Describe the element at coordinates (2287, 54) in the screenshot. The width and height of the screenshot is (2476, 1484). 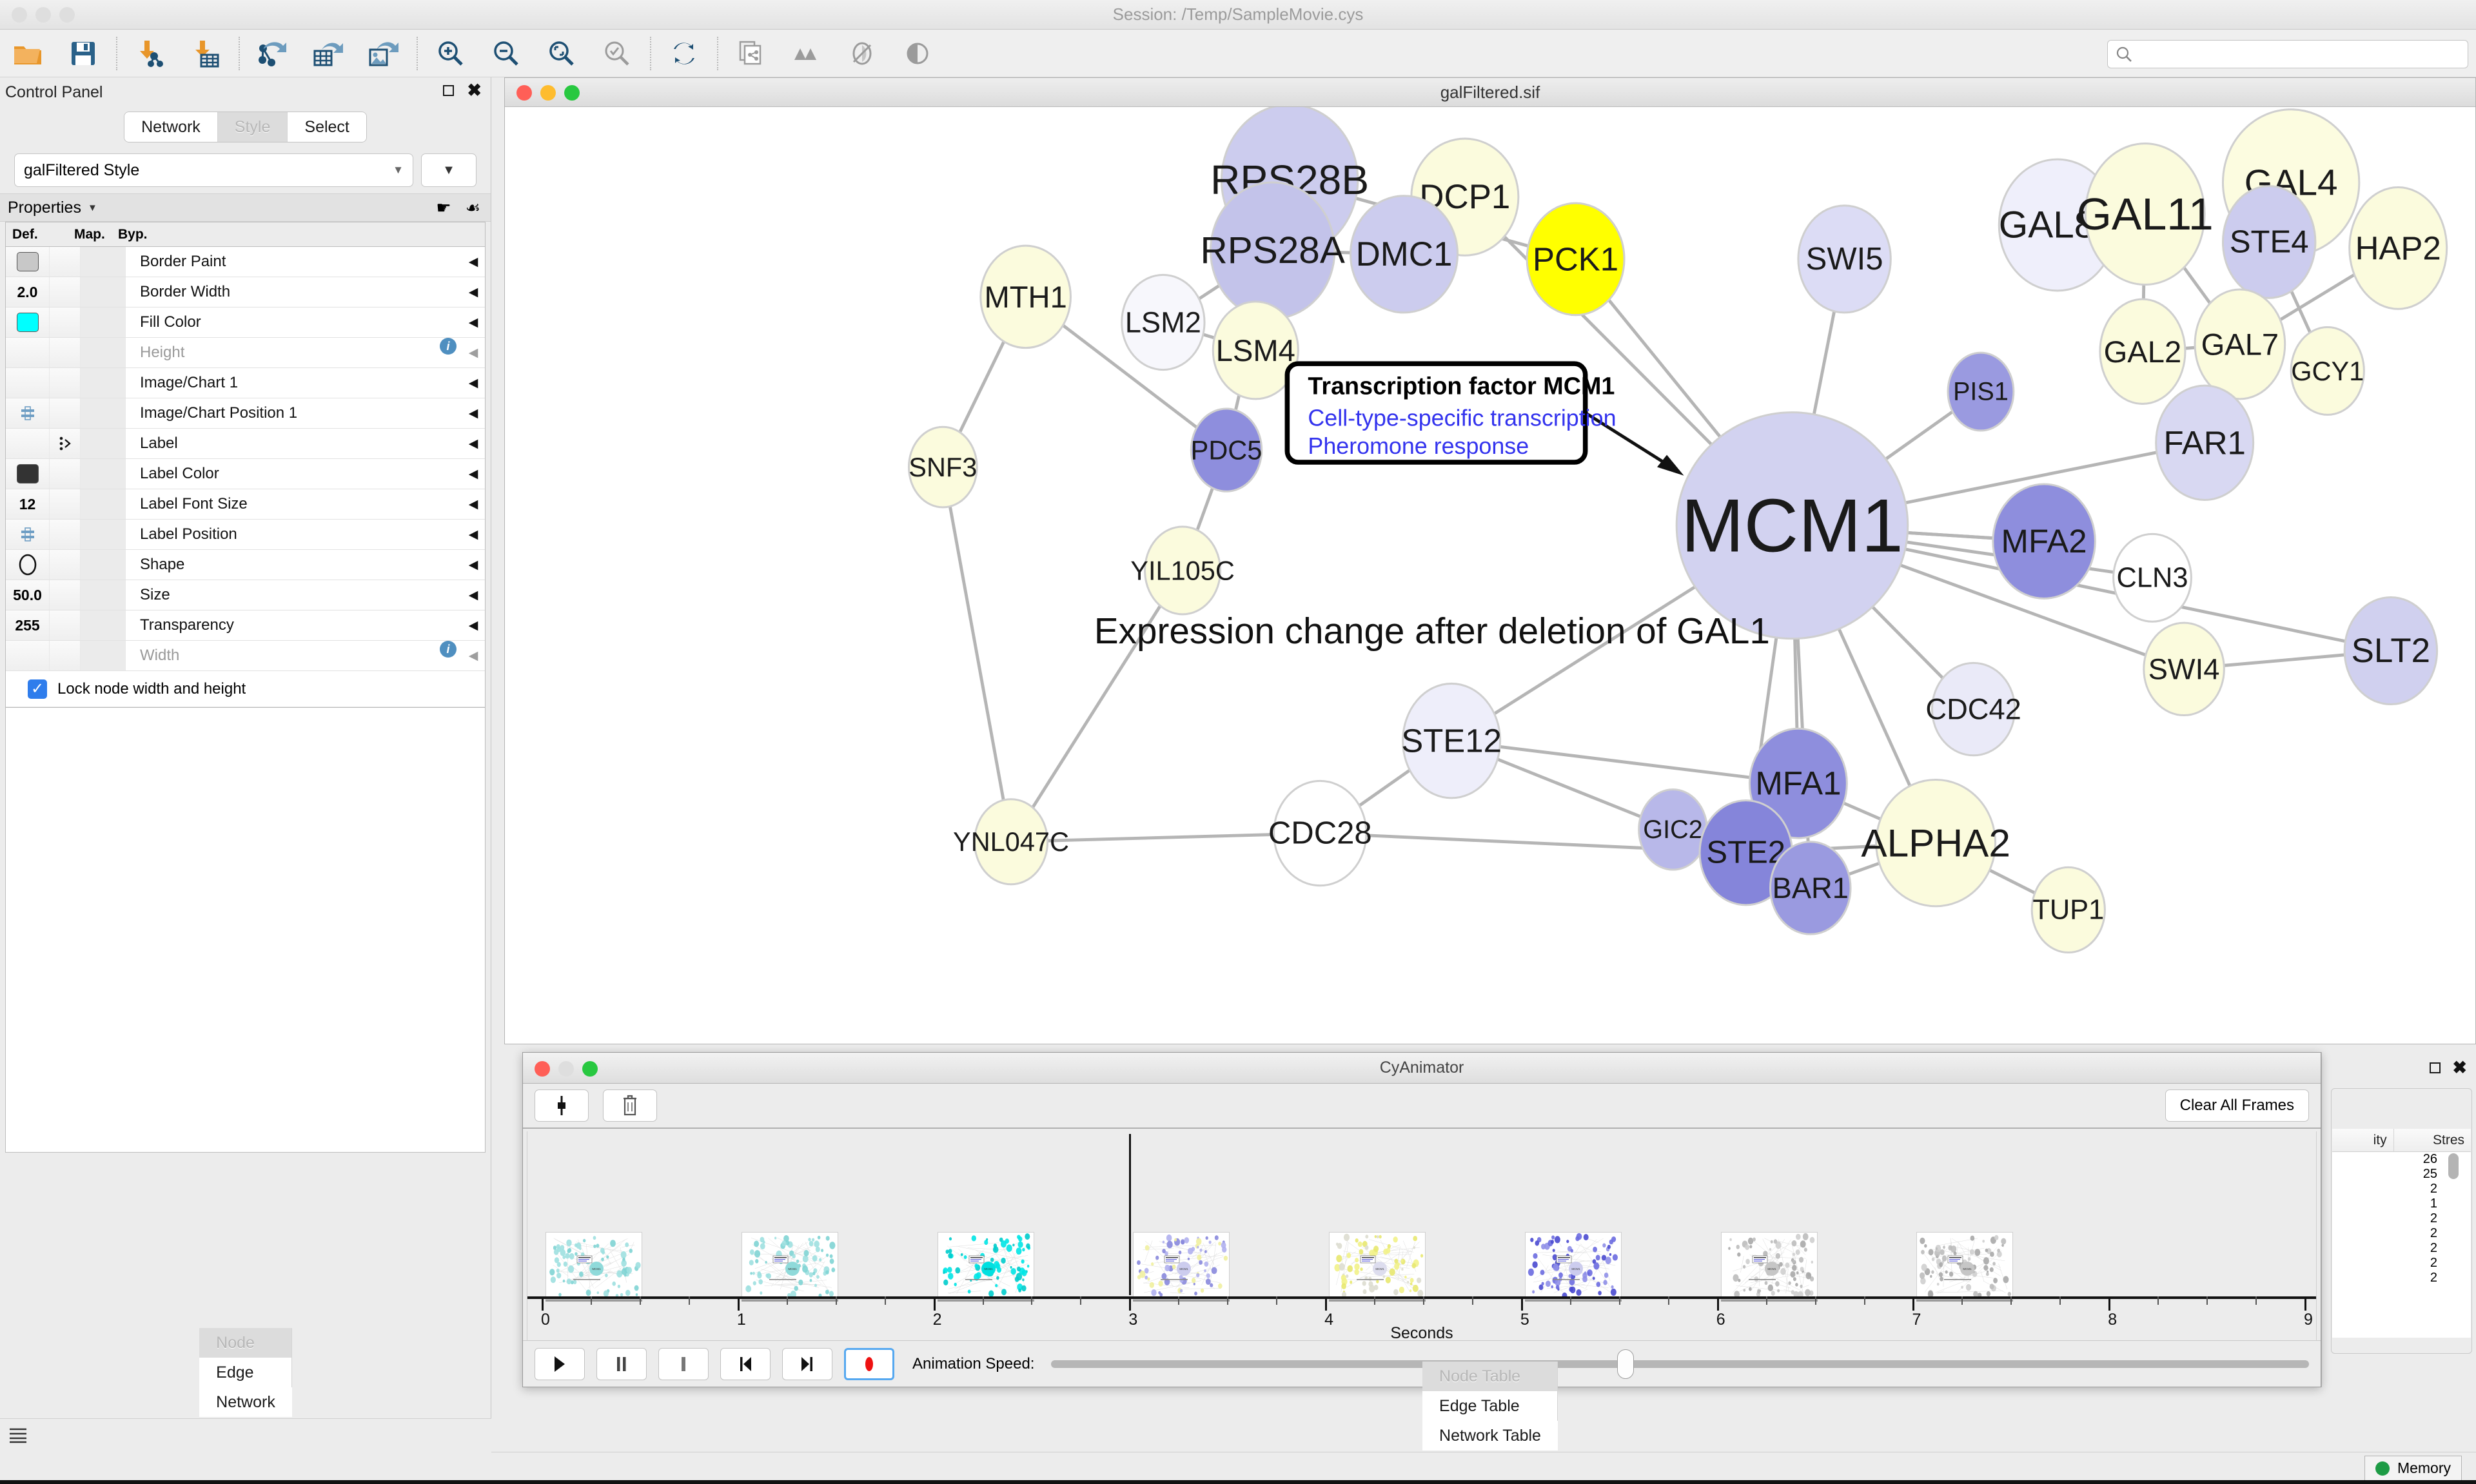
I see `search-input` at that location.